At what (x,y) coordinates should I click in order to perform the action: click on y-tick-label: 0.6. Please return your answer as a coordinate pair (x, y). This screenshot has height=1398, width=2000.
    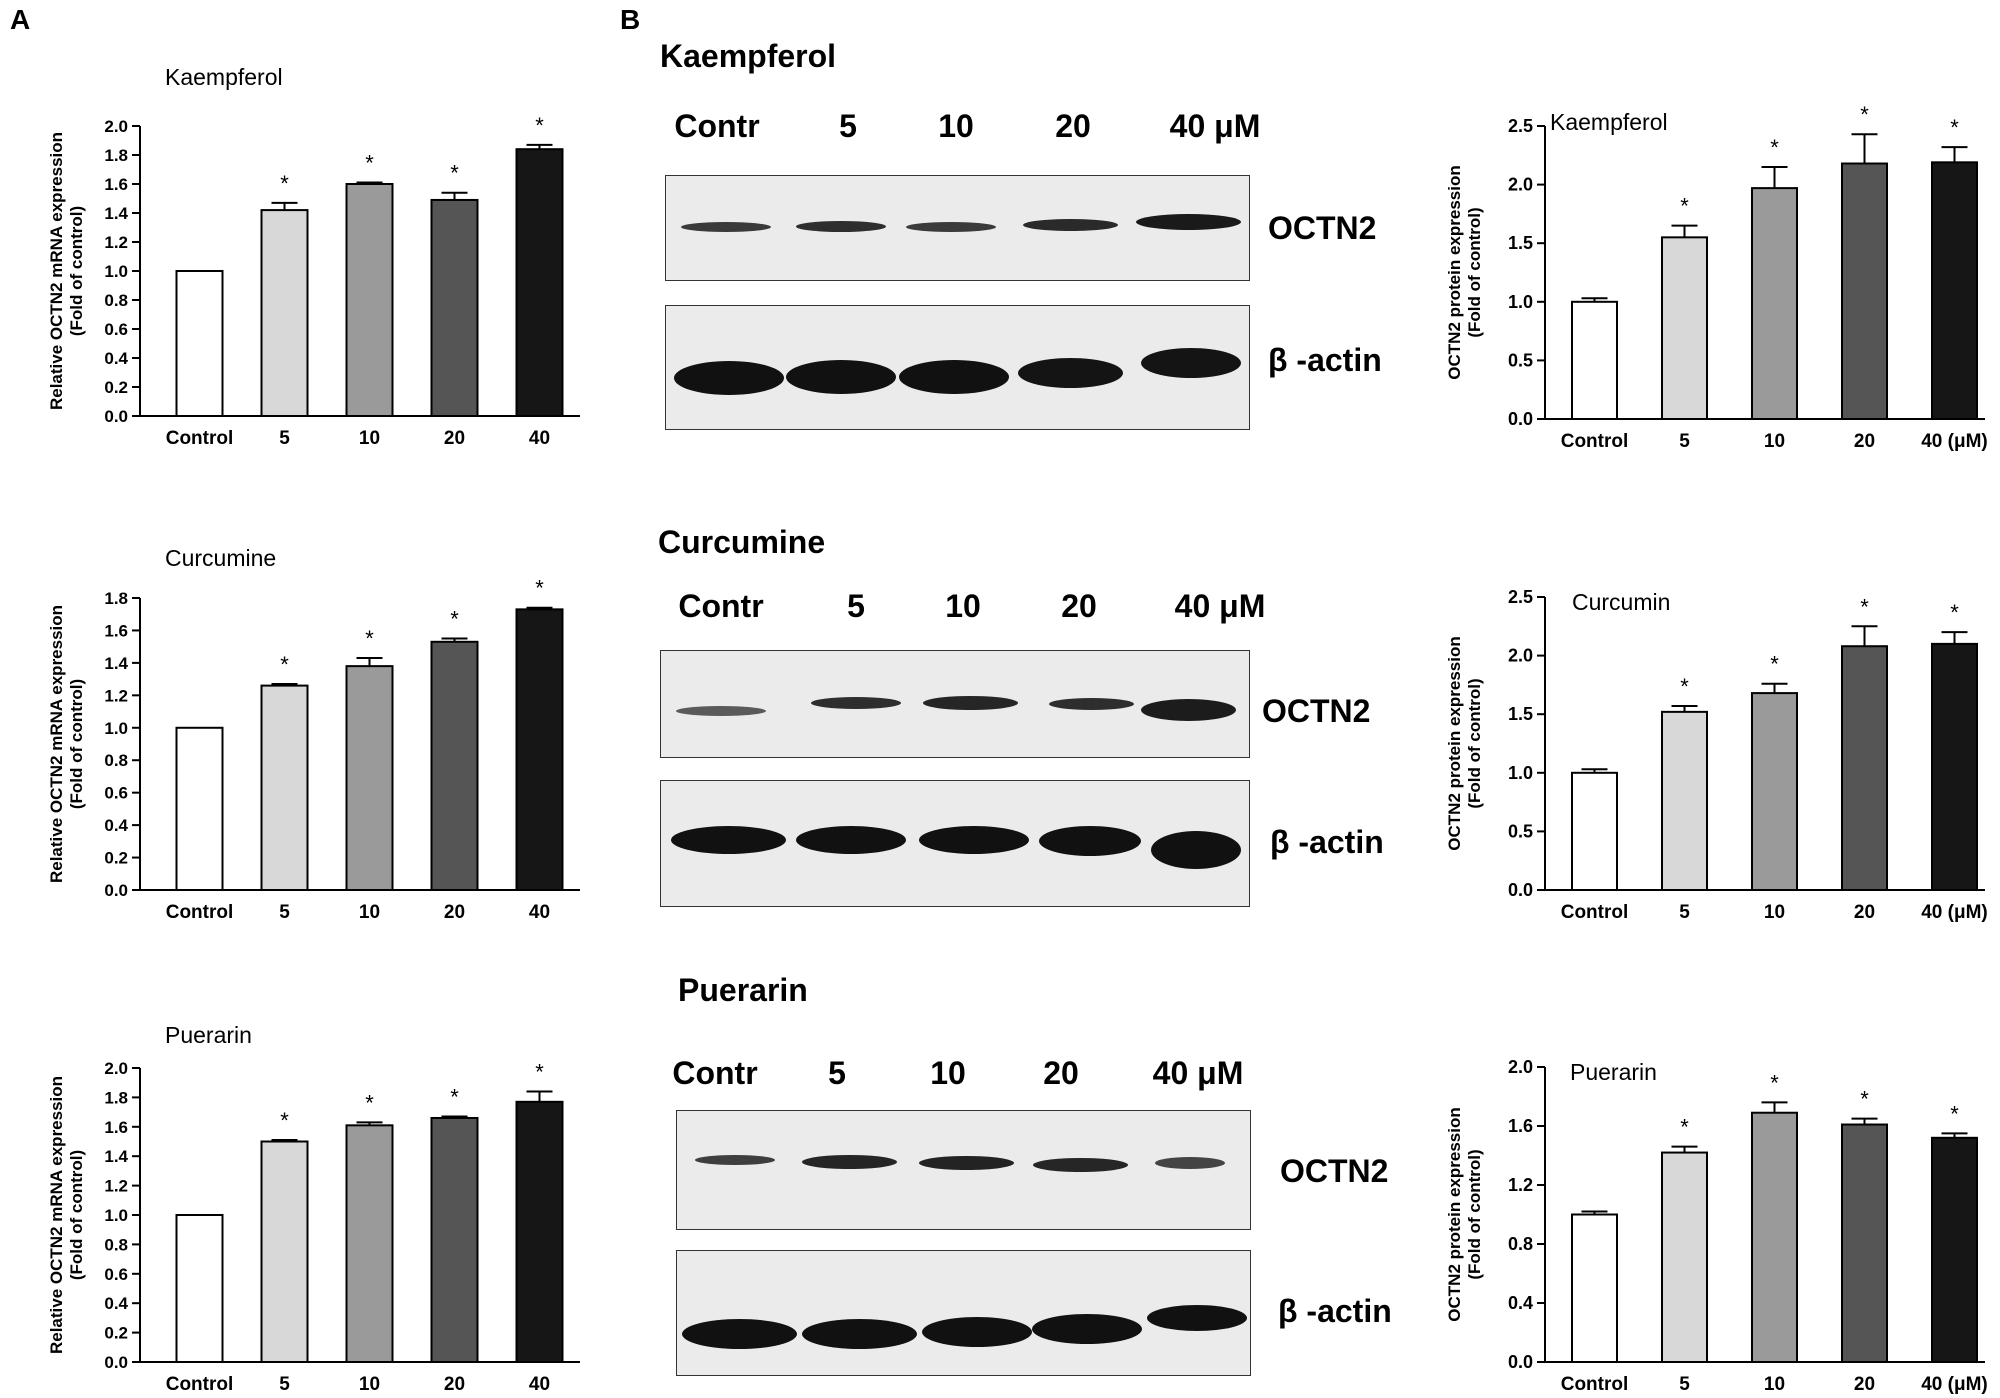
    Looking at the image, I should click on (116, 329).